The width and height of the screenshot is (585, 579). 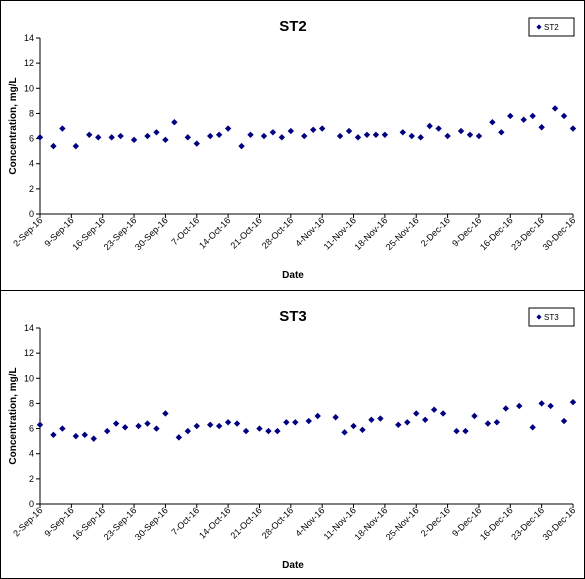 I want to click on x-tick-label: 23-Sep-16, so click(x=120, y=233).